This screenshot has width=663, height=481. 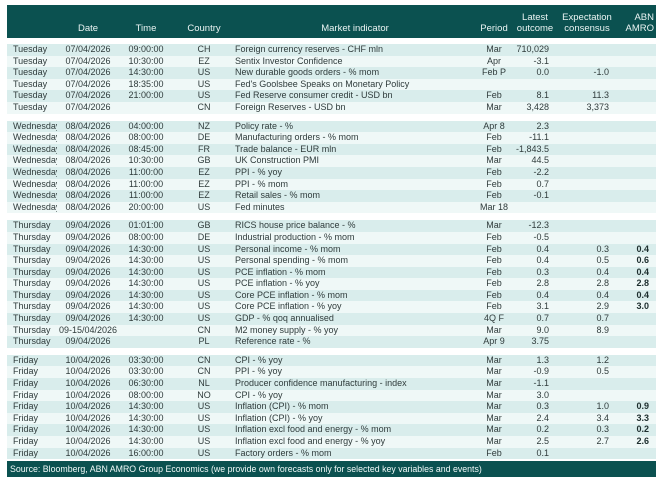 I want to click on cell-latest: 9.0, so click(x=542, y=329).